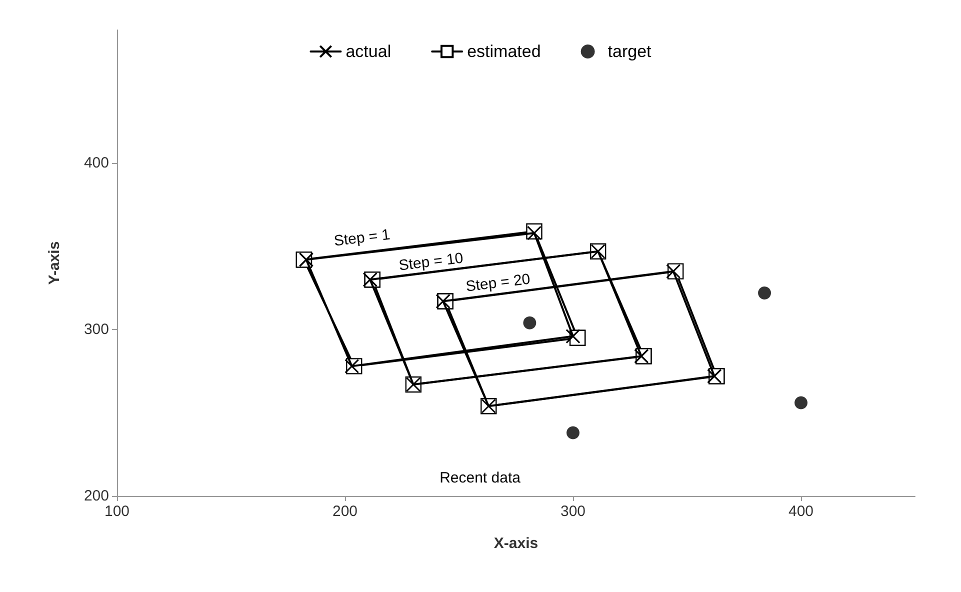  I want to click on annotation: Step = 1, so click(362, 238).